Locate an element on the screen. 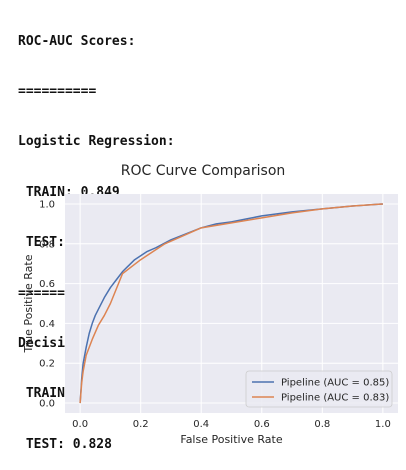  y-tick-label: 0.0 is located at coordinates (47, 404).